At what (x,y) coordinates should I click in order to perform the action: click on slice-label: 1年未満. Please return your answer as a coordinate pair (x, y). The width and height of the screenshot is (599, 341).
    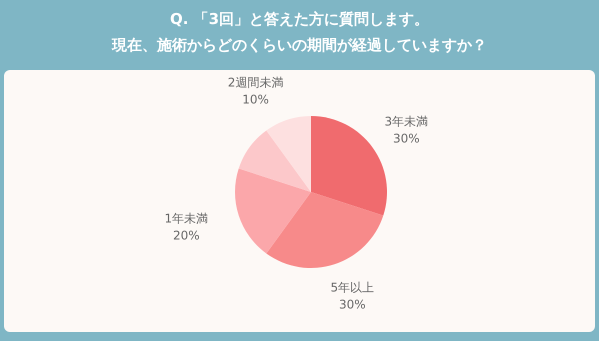
    Looking at the image, I should click on (186, 218).